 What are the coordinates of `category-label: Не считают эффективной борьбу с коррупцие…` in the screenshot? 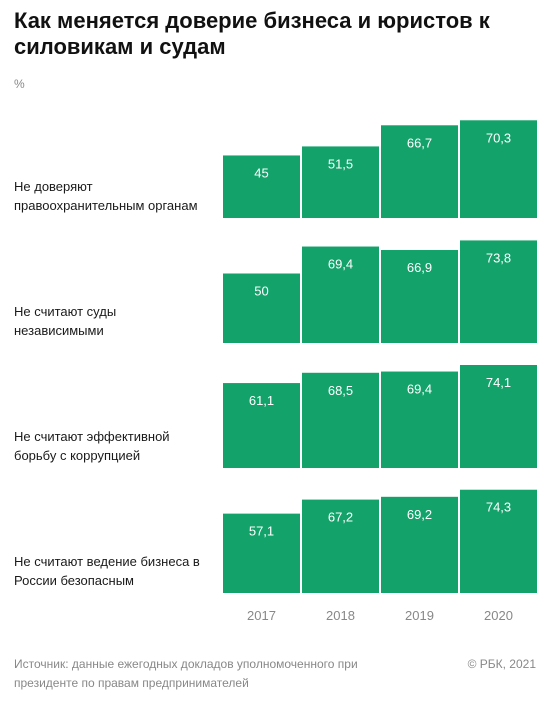 It's located at (92, 446).